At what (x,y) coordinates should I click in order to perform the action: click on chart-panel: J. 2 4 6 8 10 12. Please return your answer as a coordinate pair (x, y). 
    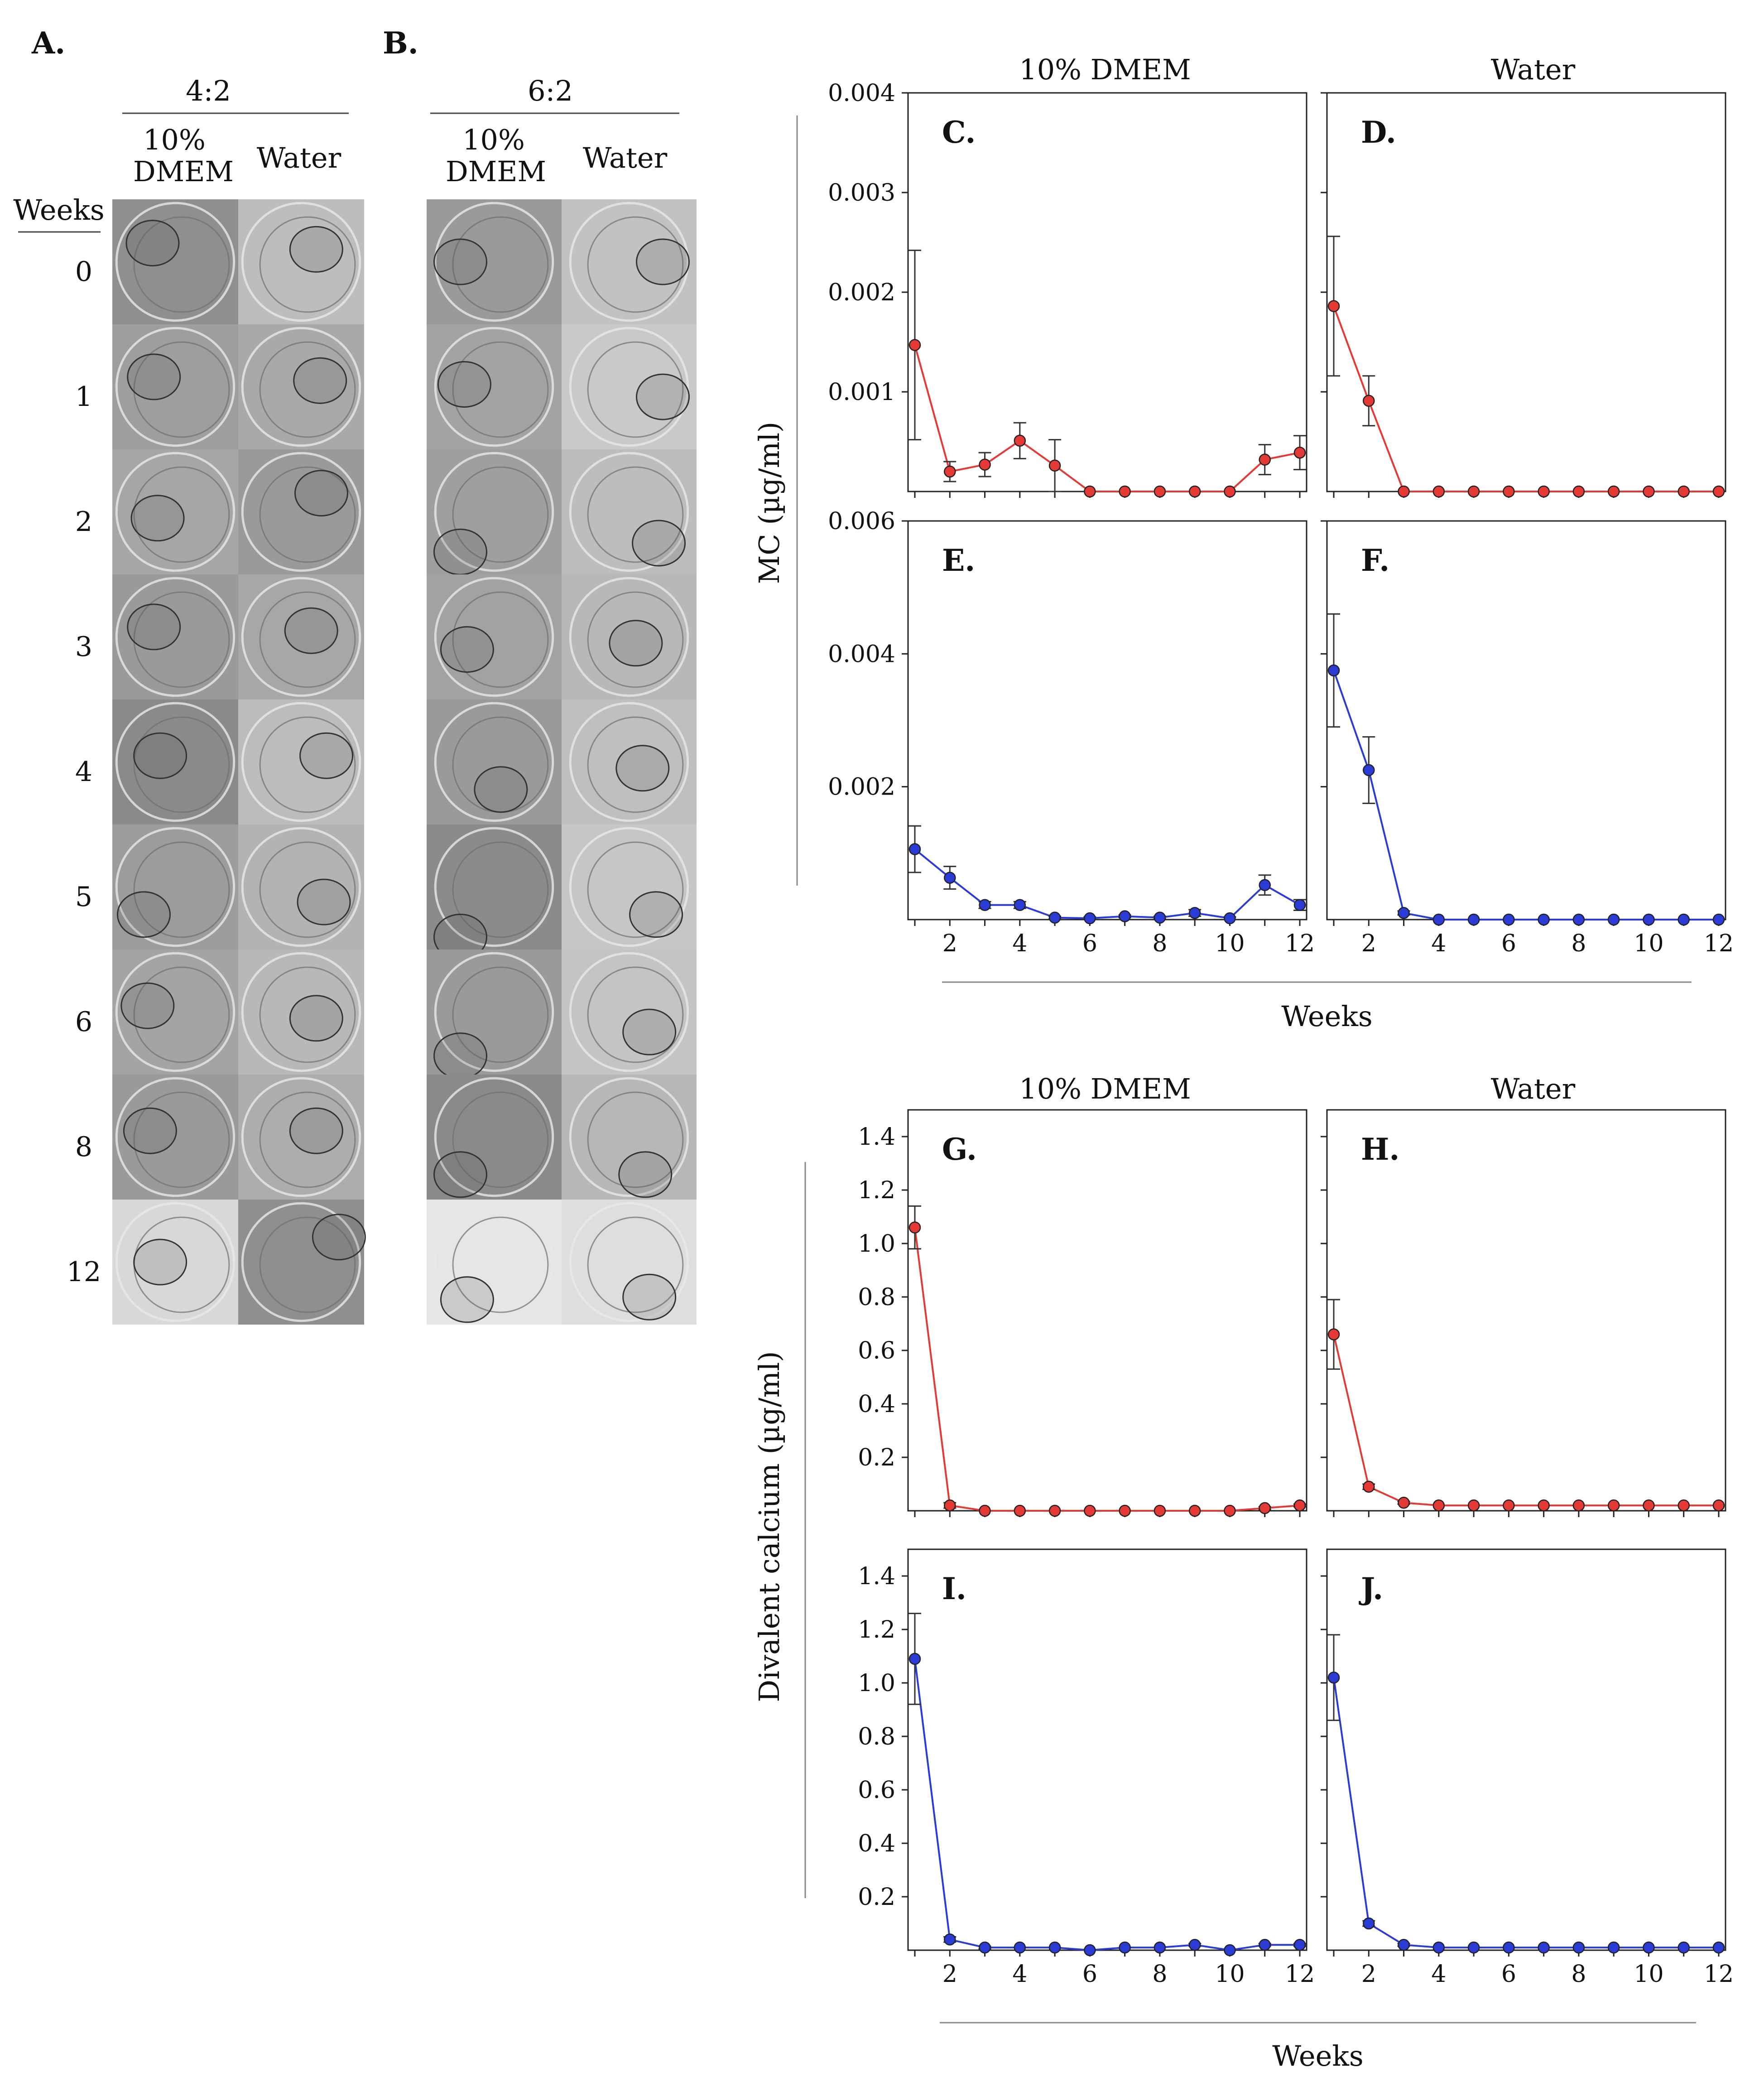
    Looking at the image, I should click on (1527, 1768).